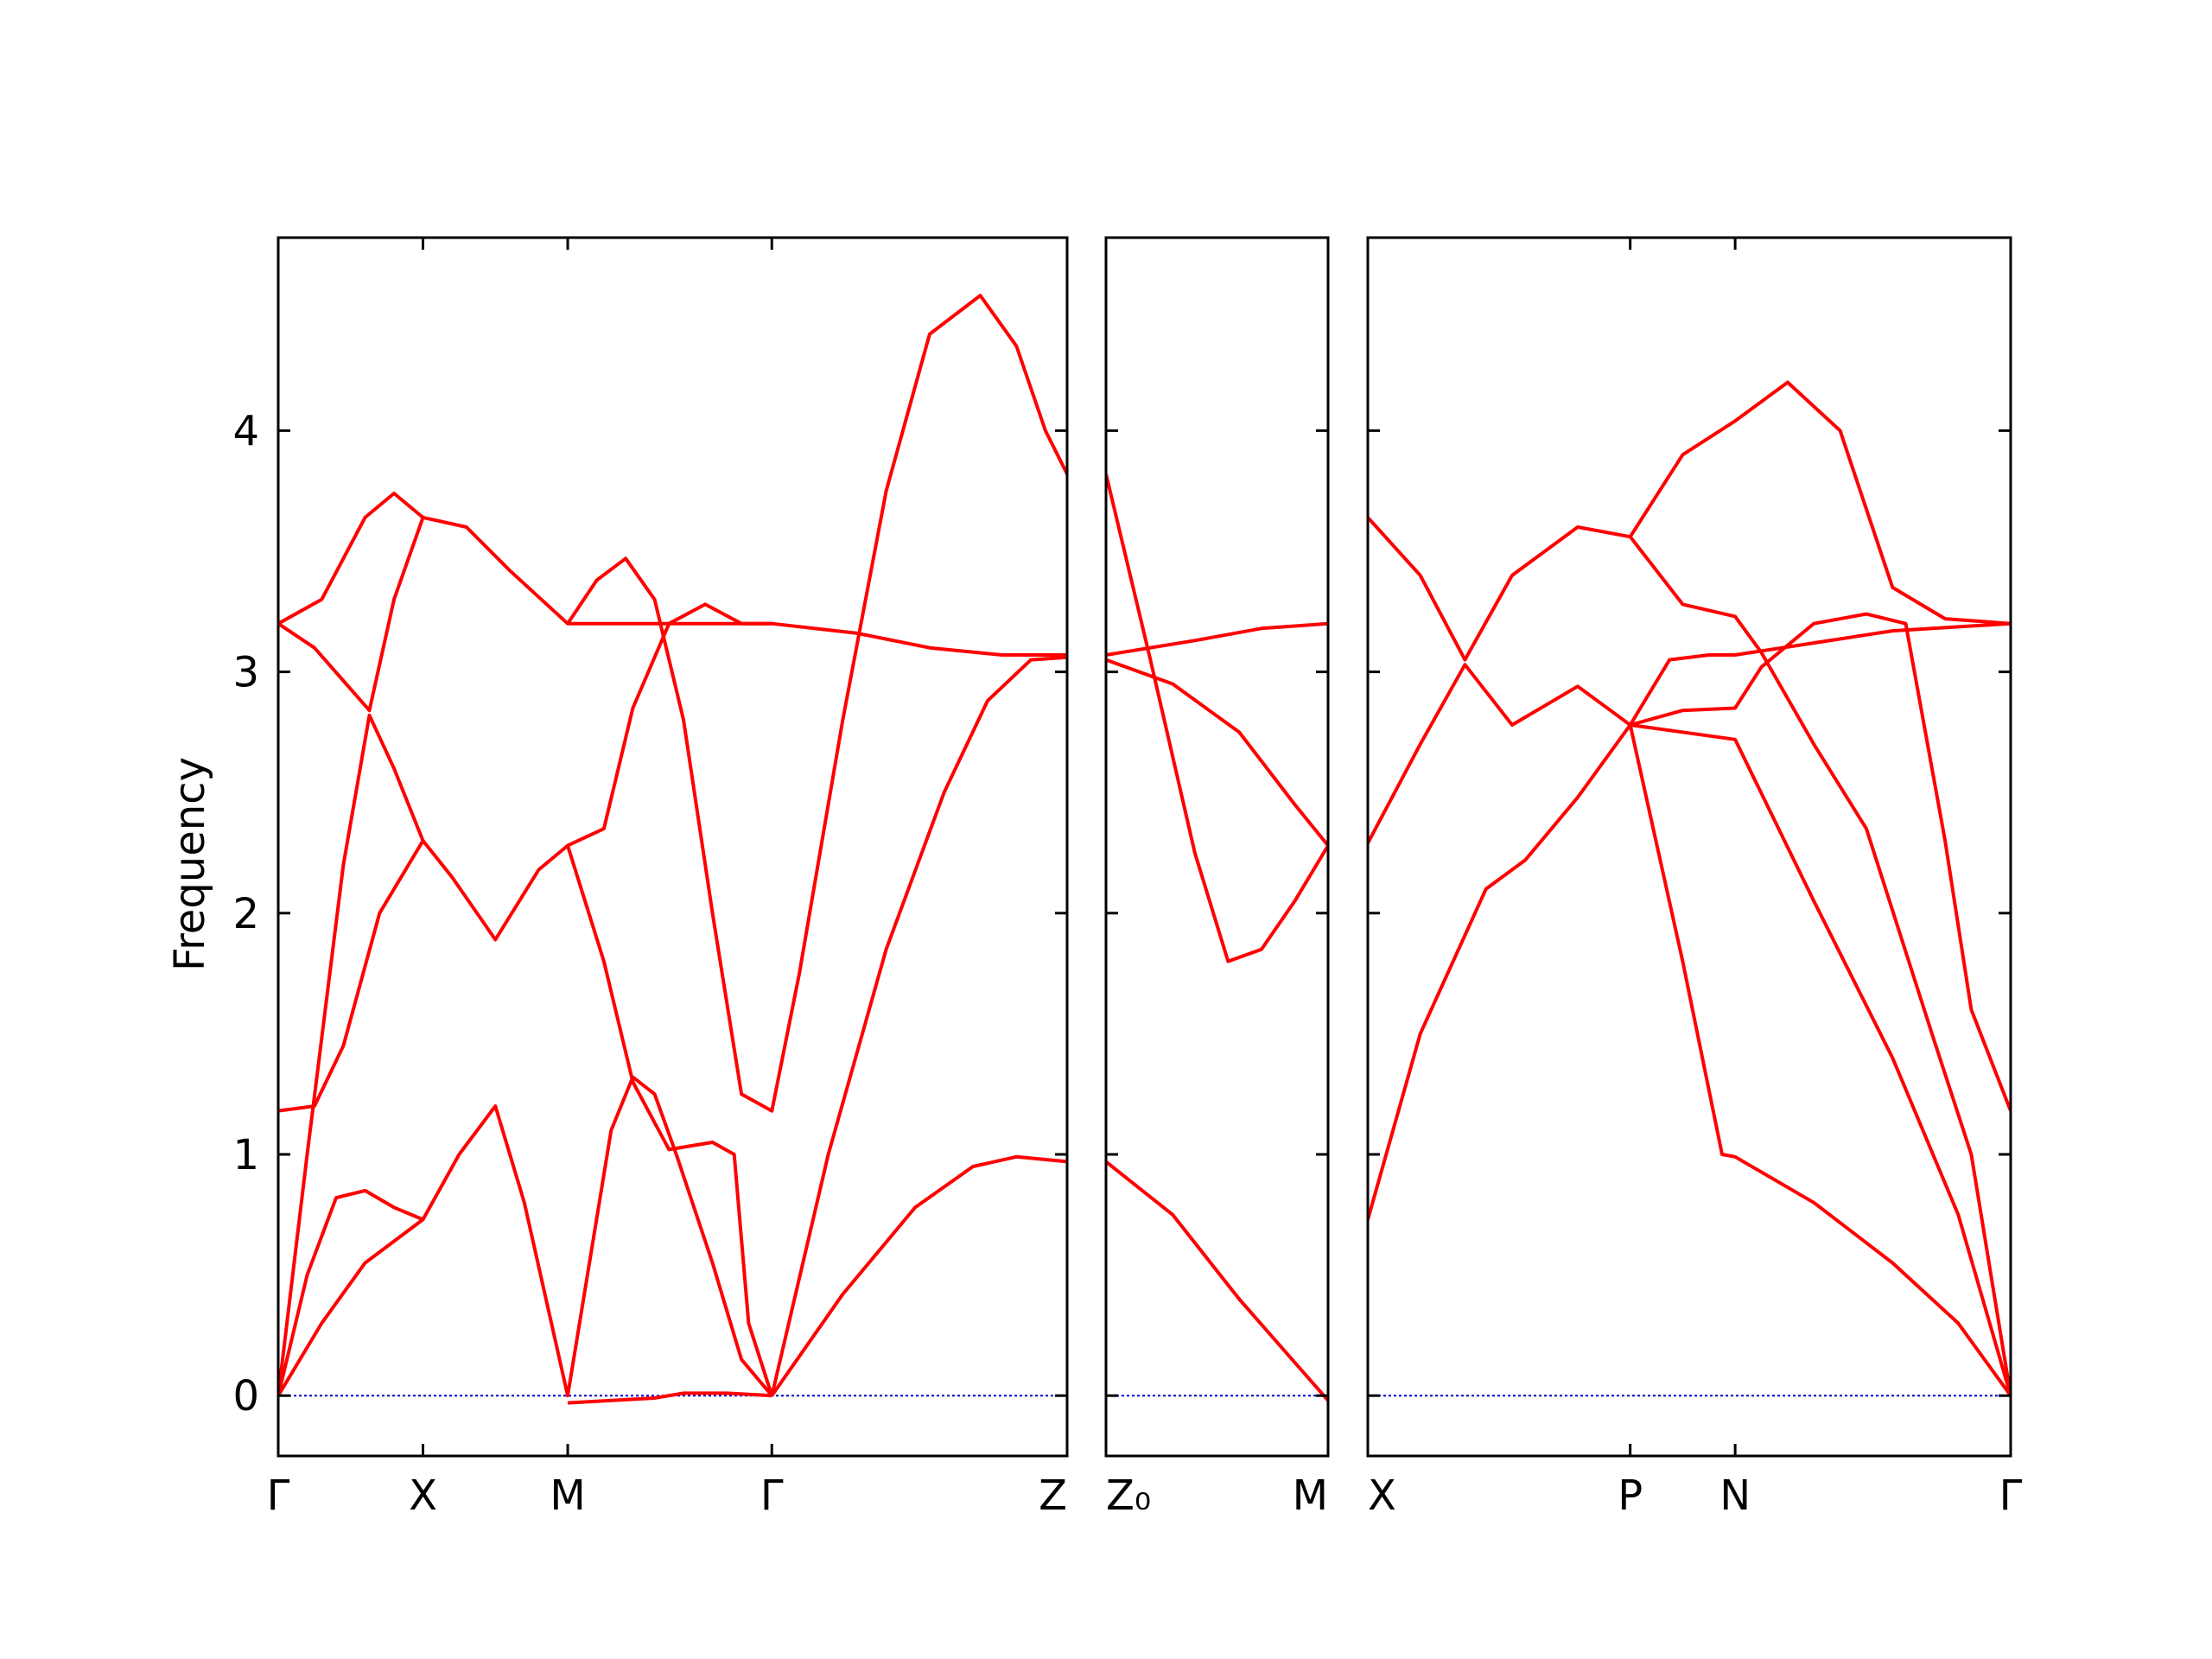 This screenshot has width=2212, height=1659. I want to click on y-tick-label: 3, so click(245, 673).